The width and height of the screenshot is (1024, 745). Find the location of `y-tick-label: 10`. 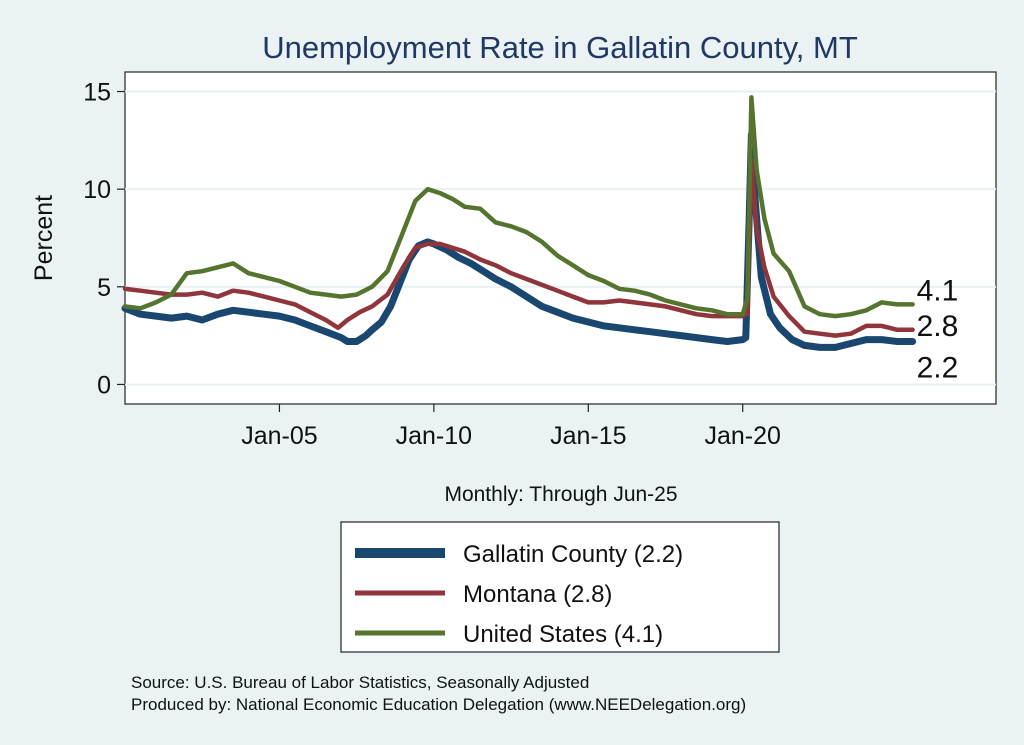

y-tick-label: 10 is located at coordinates (97, 190).